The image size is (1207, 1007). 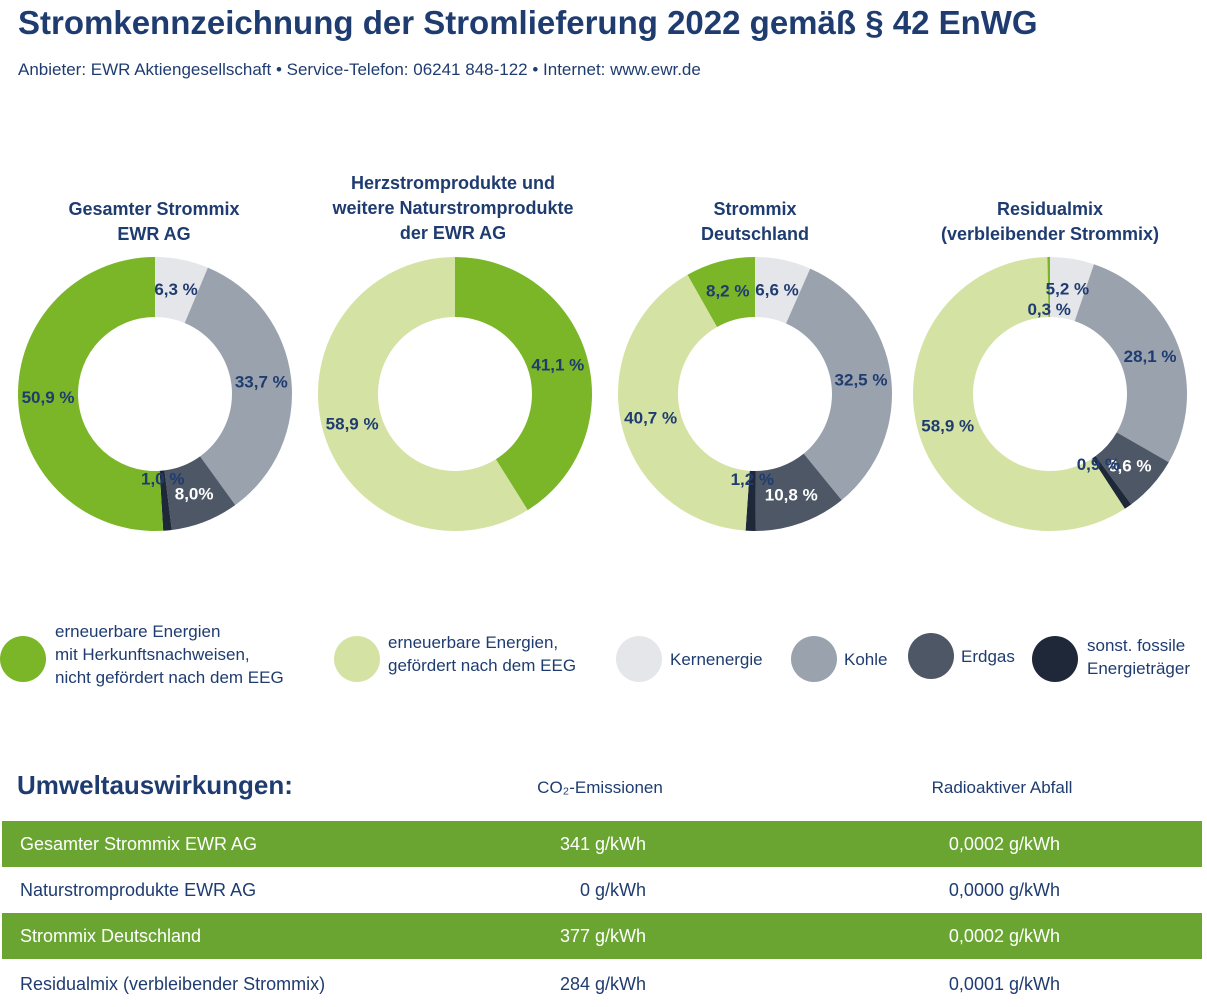 What do you see at coordinates (1002, 787) in the screenshot?
I see `col-head-radio: Radioaktiver Abfall` at bounding box center [1002, 787].